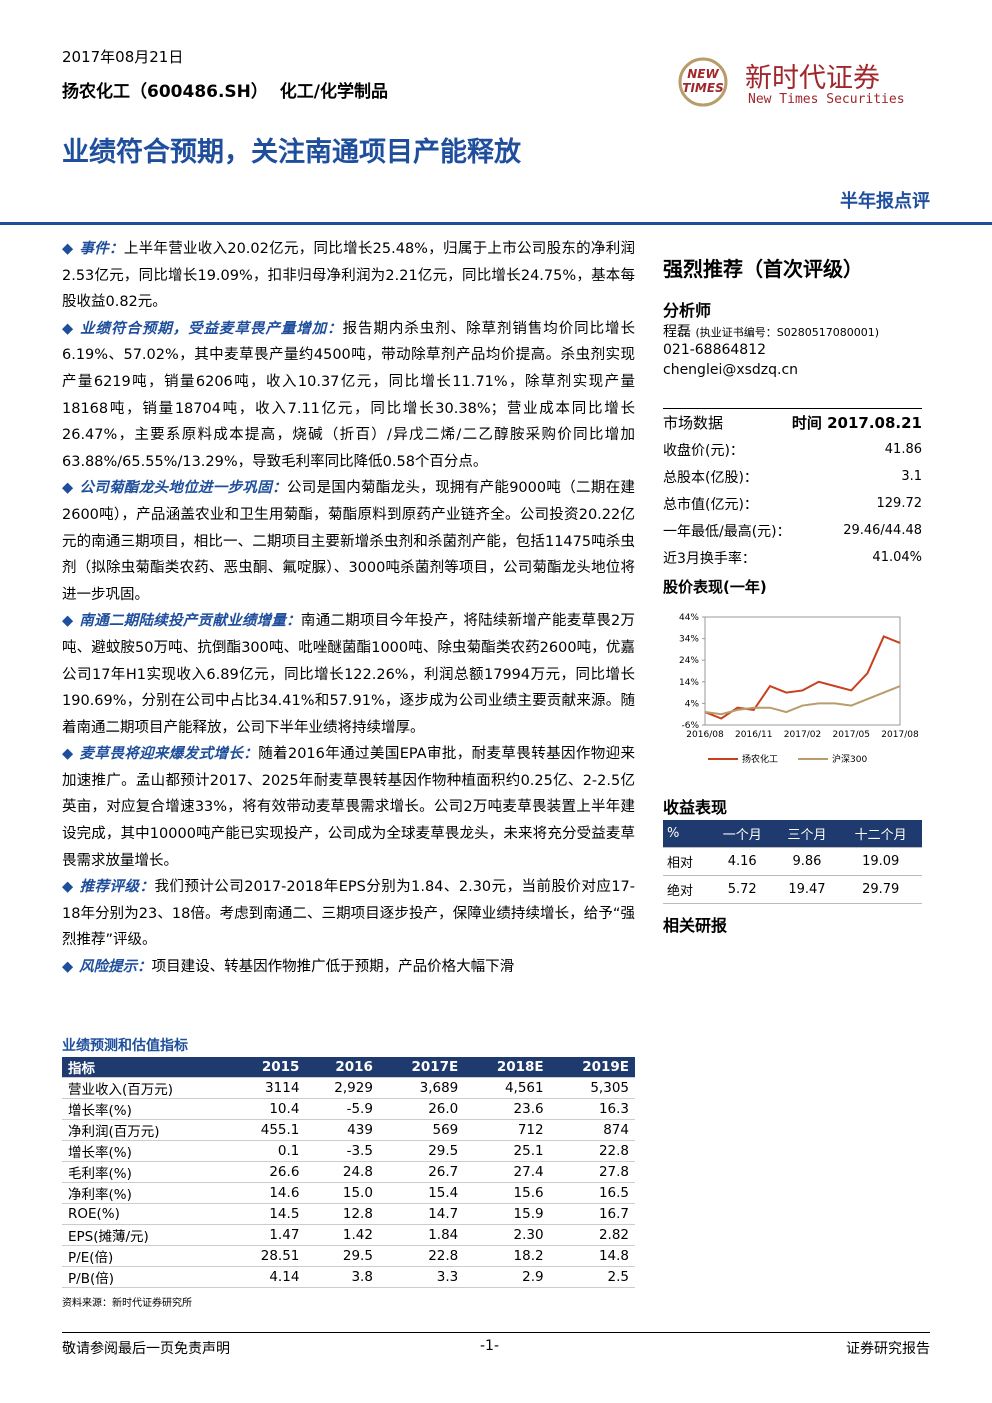  What do you see at coordinates (190, 621) in the screenshot?
I see `paragraph-heading: 南通二期陆续投产贡献业绩增量：` at bounding box center [190, 621].